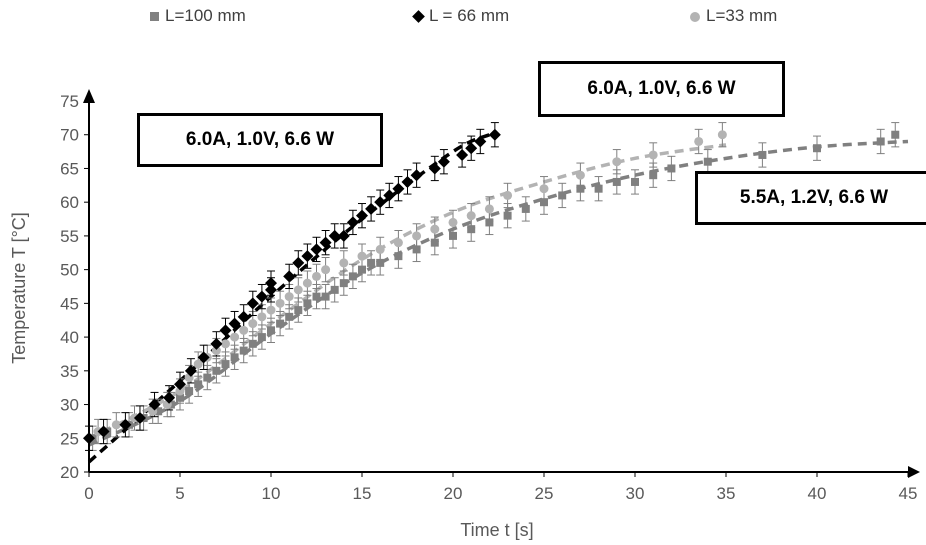 This screenshot has width=926, height=545. I want to click on x-tick-label: 5, so click(179, 493).